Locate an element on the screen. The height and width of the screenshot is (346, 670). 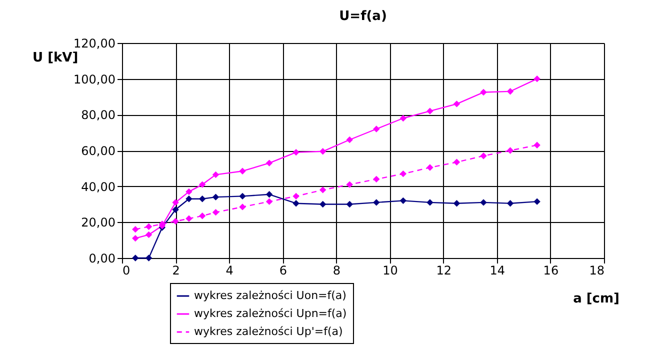
x-tick-label: 8 is located at coordinates (336, 271).